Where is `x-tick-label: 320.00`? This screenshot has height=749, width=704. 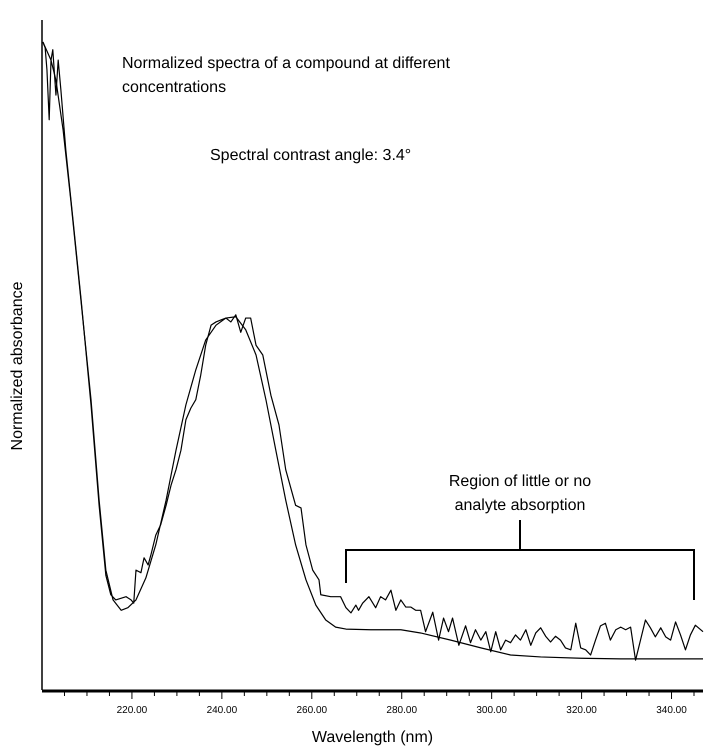 x-tick-label: 320.00 is located at coordinates (582, 710).